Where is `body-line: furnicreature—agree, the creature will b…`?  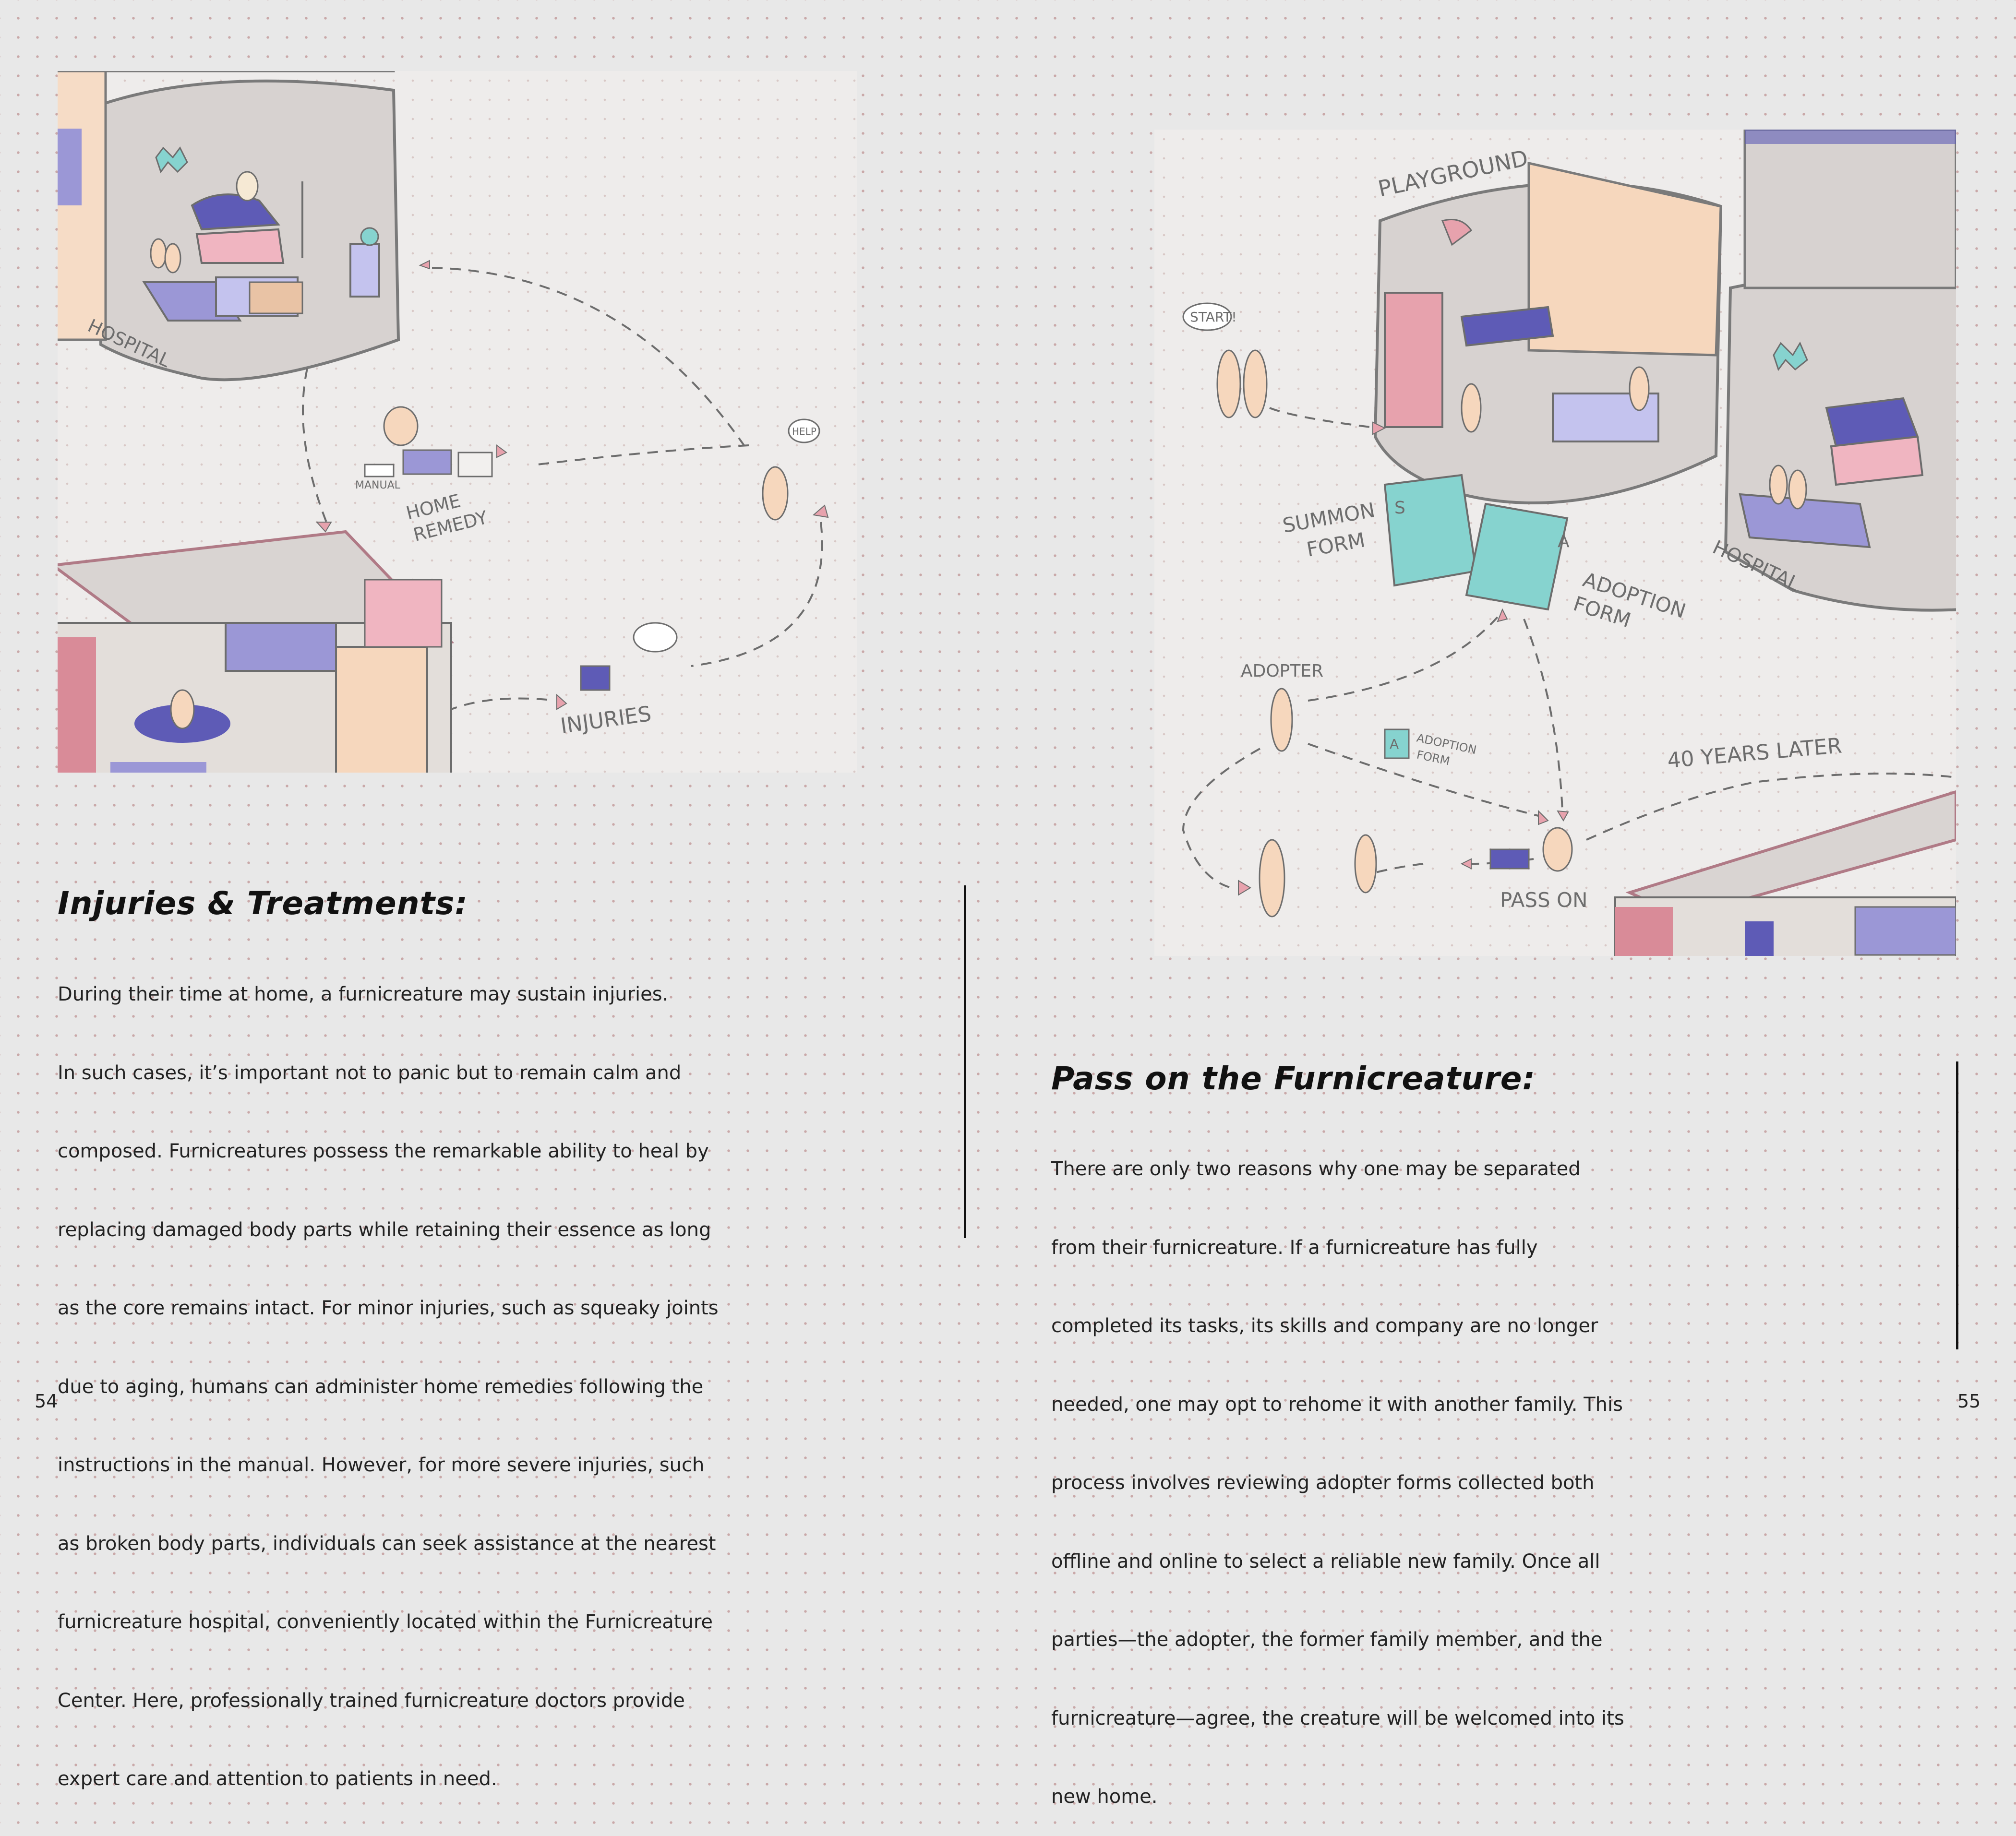
body-line: furnicreature—agree, the creature will b… is located at coordinates (1337, 1718).